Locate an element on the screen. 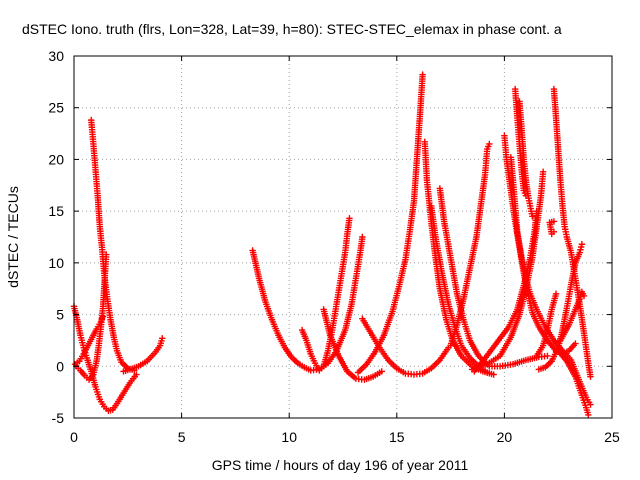  x-tick-label: 15 is located at coordinates (397, 437).